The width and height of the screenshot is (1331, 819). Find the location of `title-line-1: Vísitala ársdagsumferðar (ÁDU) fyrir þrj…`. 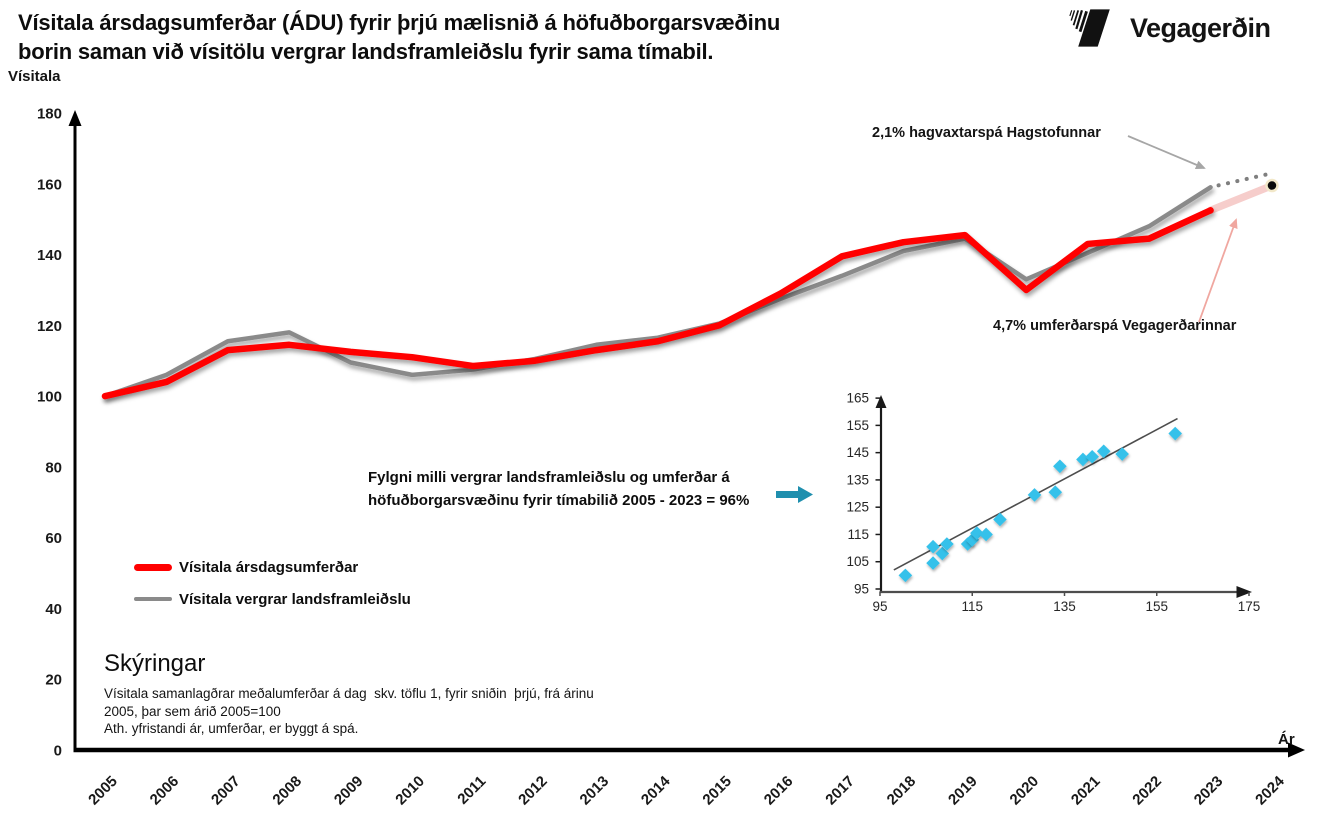

title-line-1: Vísitala ársdagsumferðar (ÁDU) fyrir þrj… is located at coordinates (399, 22).